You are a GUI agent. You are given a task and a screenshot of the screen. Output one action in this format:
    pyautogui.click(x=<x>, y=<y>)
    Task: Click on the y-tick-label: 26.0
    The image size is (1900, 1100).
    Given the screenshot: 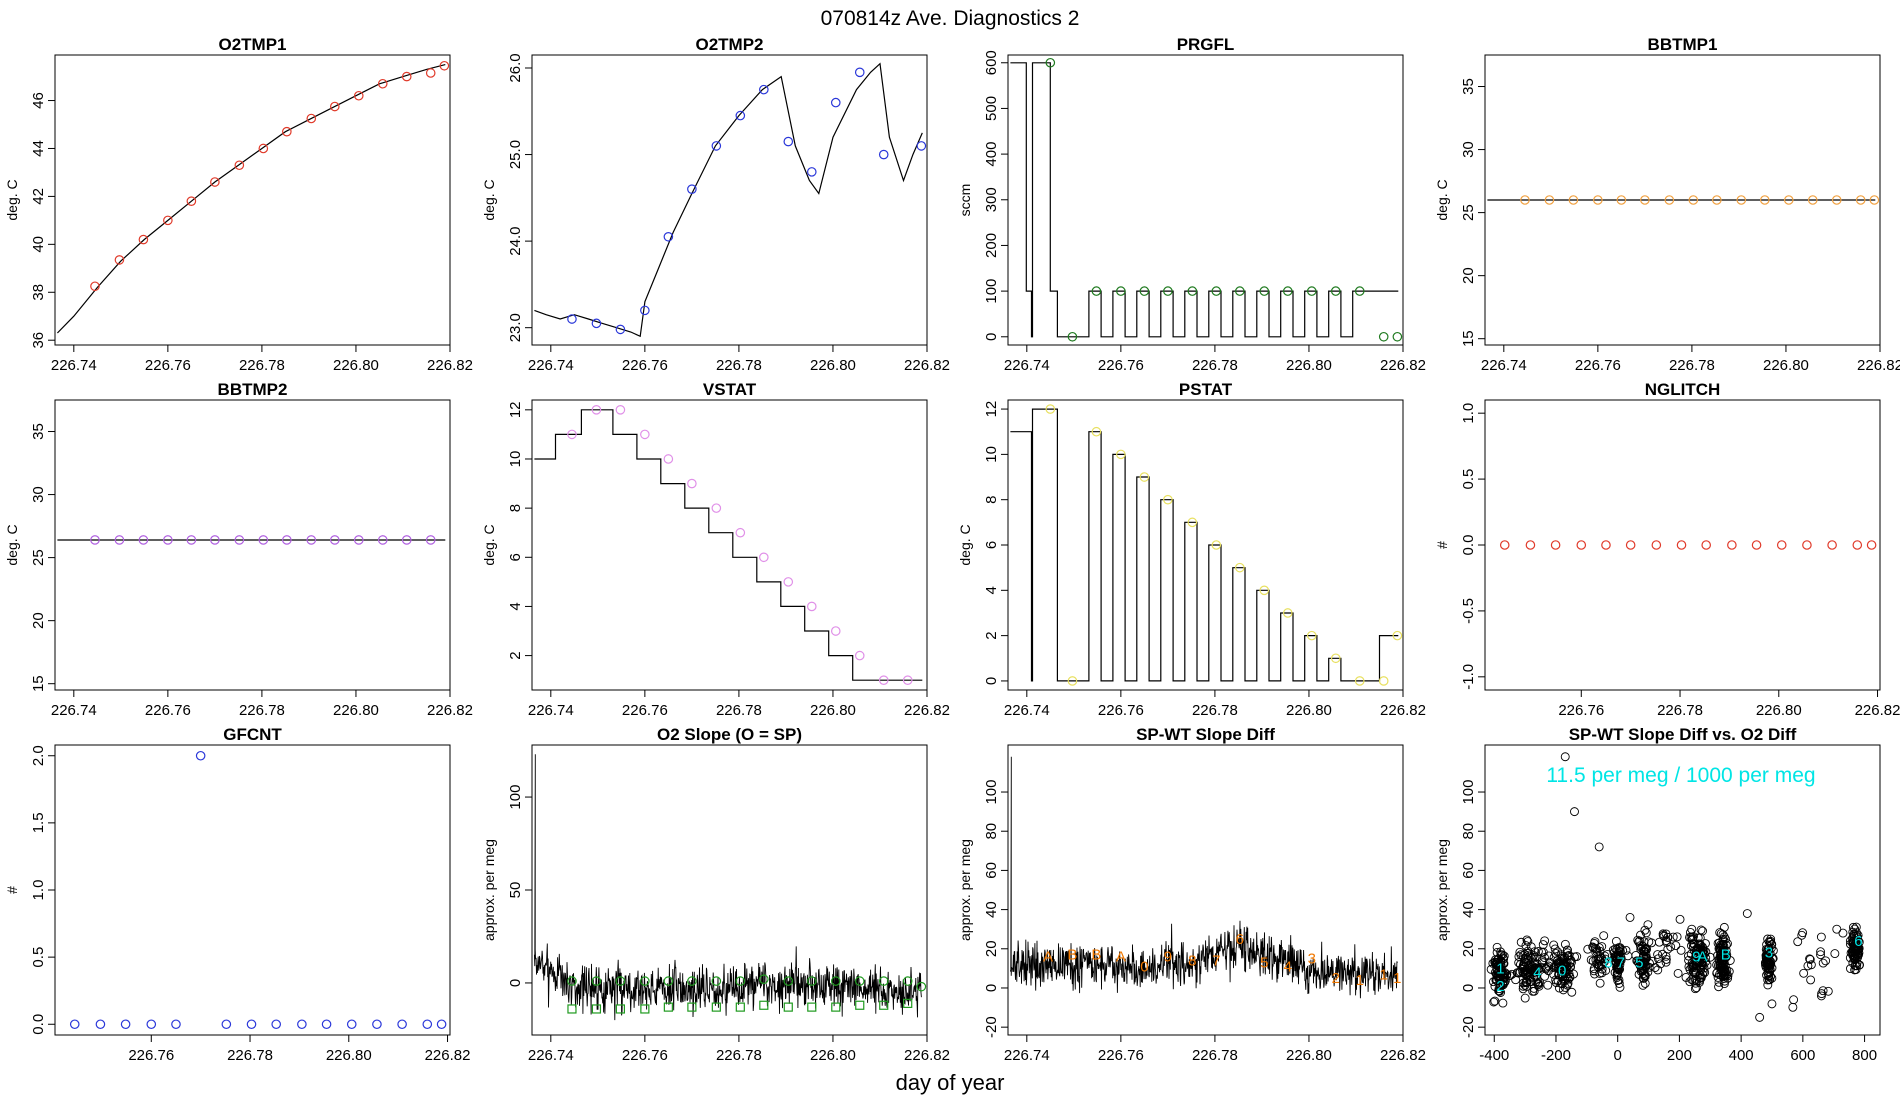 What is the action you would take?
    pyautogui.click(x=515, y=67)
    